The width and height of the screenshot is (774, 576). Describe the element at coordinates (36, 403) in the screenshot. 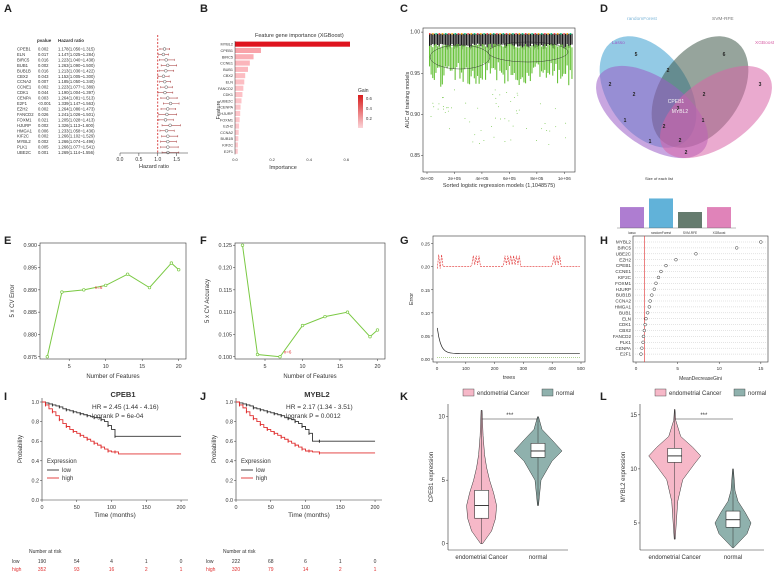

I see `y-tick-label: 1.0` at that location.